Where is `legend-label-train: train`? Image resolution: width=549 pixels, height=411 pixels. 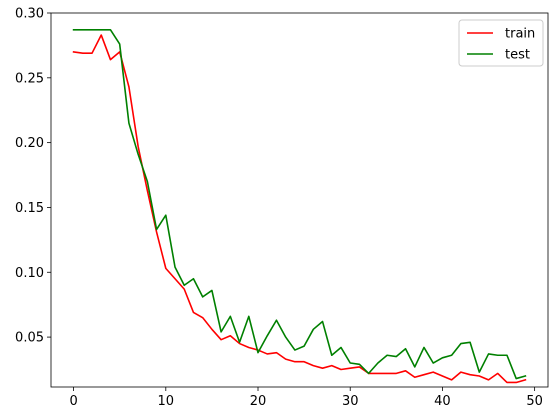 legend-label-train: train is located at coordinates (520, 34).